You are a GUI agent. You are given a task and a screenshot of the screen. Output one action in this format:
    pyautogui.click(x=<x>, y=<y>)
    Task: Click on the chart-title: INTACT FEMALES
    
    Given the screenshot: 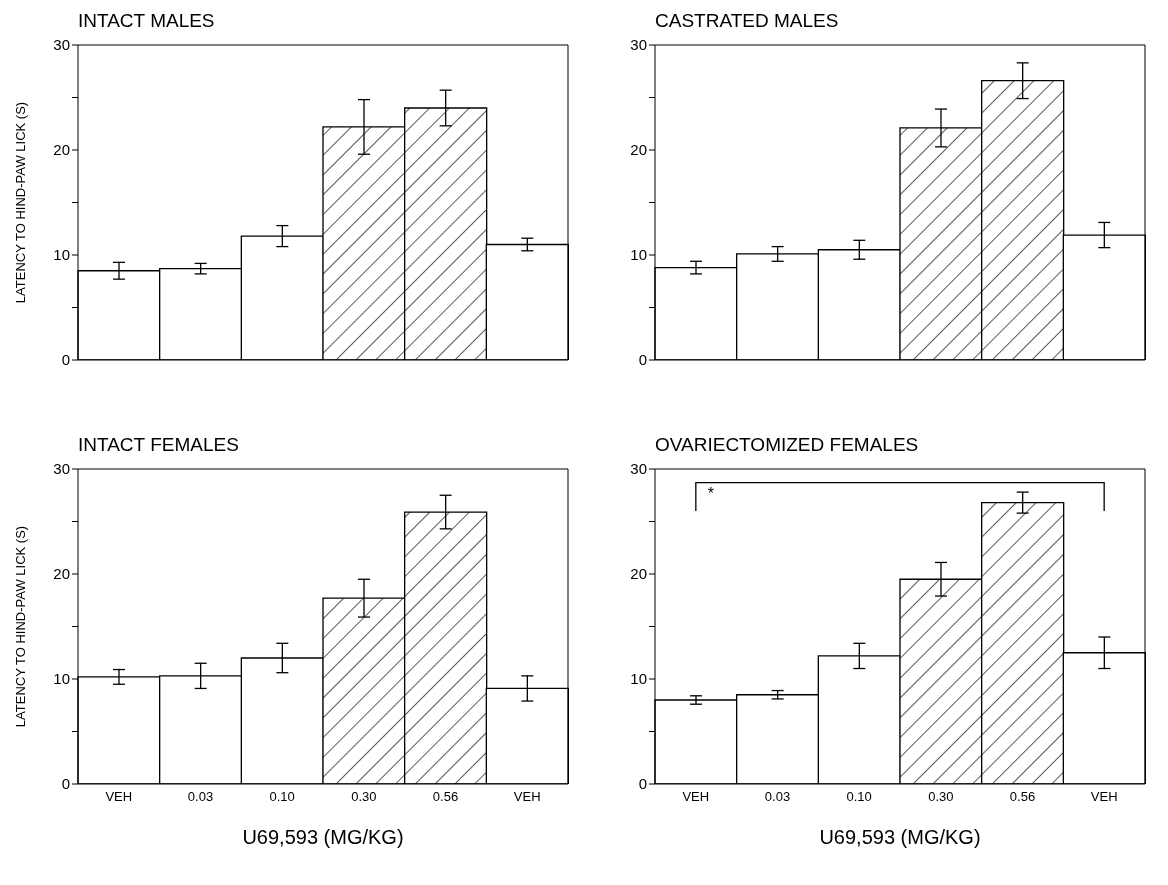 What is the action you would take?
    pyautogui.click(x=158, y=445)
    